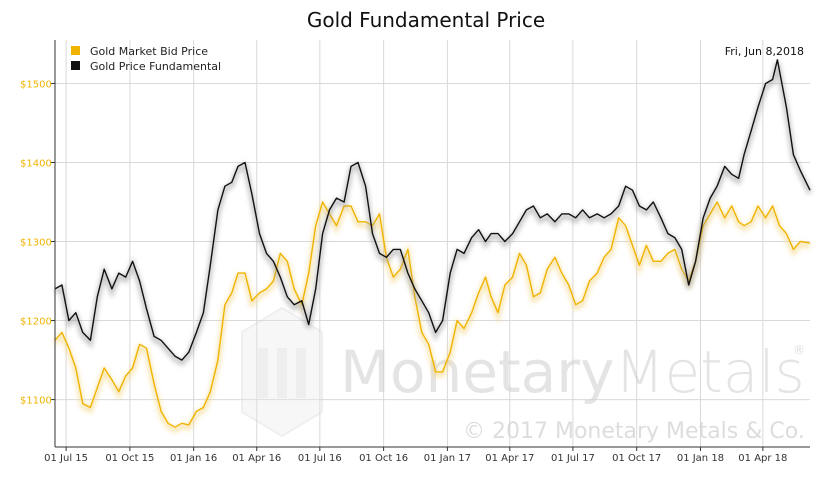 This screenshot has width=818, height=477. What do you see at coordinates (129, 458) in the screenshot?
I see `x-tick-label: 01 Oct 15` at bounding box center [129, 458].